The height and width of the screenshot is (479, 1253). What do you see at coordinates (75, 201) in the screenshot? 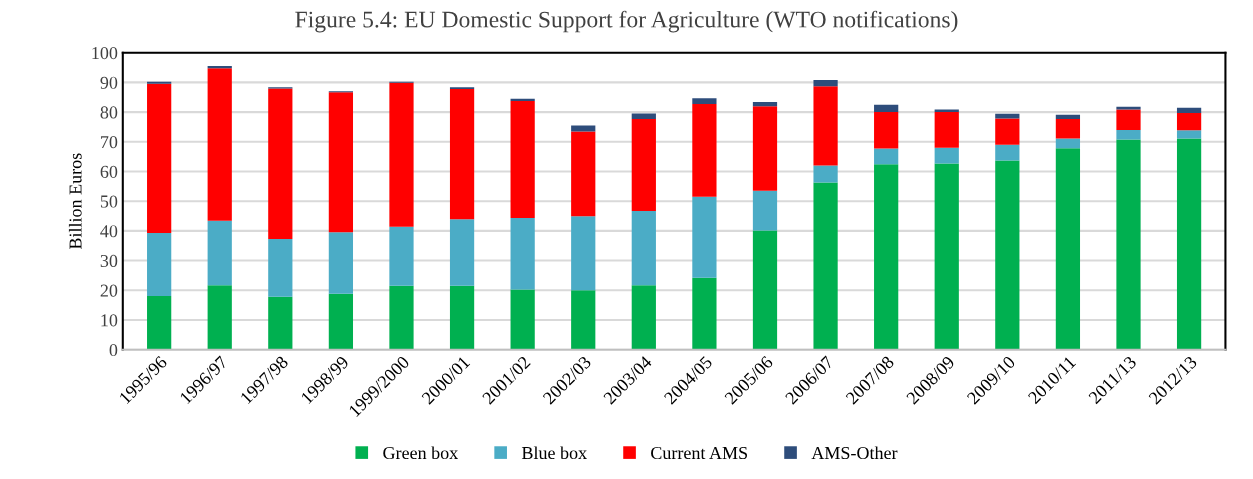
I see `y-axis-title: Billion Euros` at bounding box center [75, 201].